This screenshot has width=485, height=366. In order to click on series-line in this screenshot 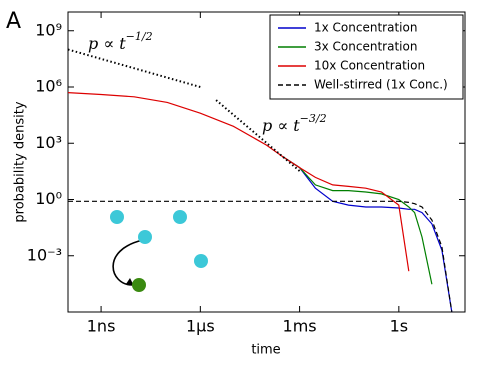, I will do `click(357, 220)`.